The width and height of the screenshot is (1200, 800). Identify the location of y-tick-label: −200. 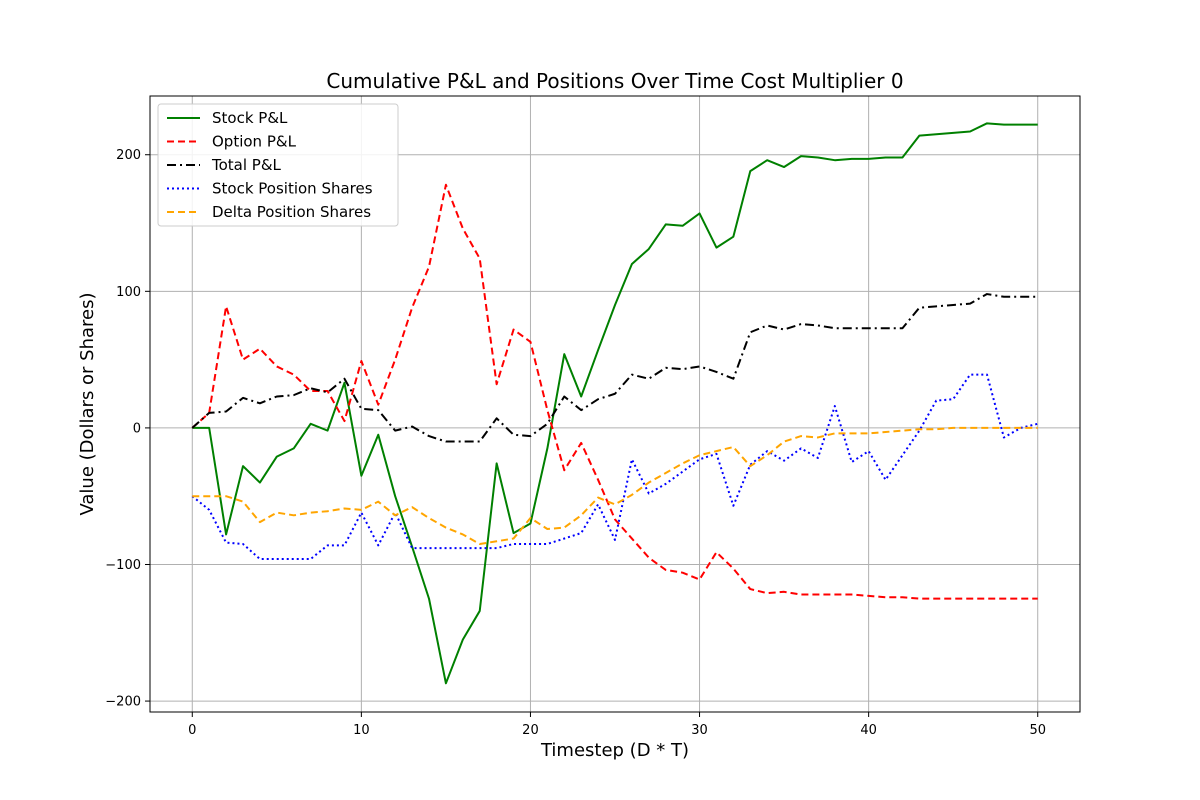
(123, 702).